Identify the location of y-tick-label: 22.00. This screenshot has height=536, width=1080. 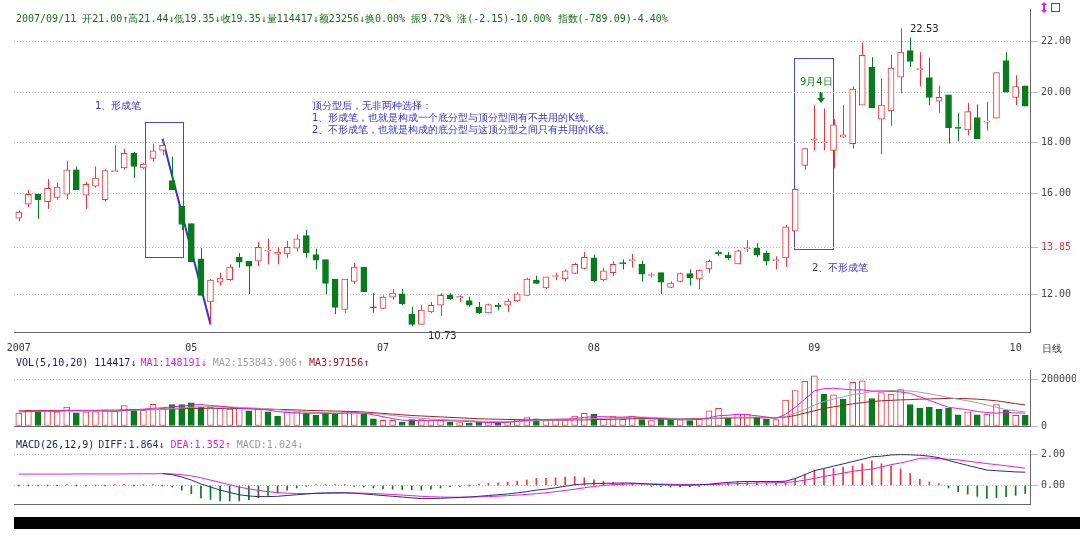
(1056, 41).